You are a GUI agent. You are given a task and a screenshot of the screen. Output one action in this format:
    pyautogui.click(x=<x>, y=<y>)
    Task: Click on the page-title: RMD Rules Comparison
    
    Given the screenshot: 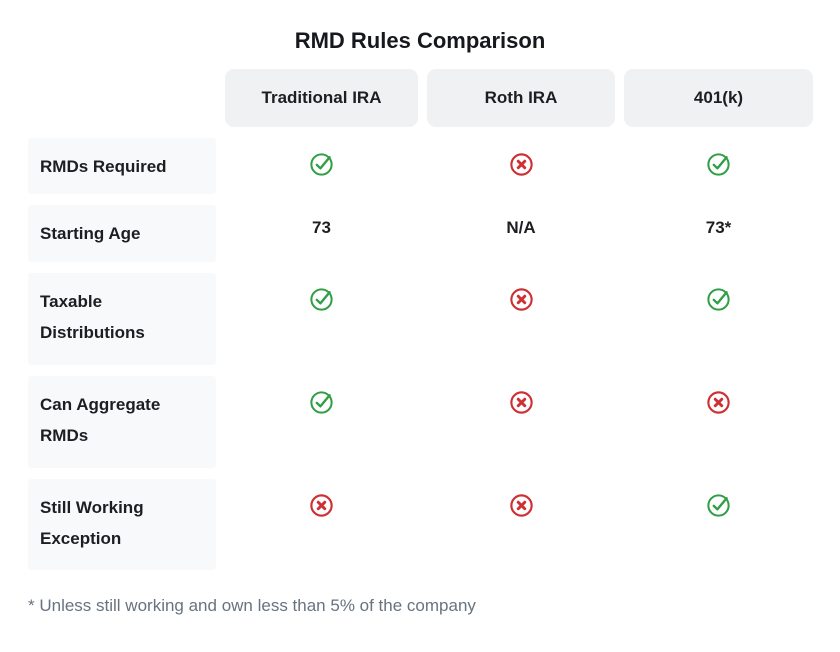 What is the action you would take?
    pyautogui.click(x=420, y=40)
    